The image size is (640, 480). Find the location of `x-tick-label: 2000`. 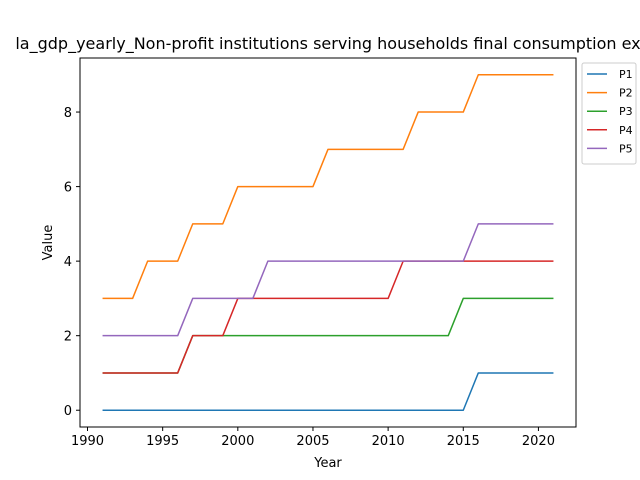

x-tick-label: 2000 is located at coordinates (237, 441).